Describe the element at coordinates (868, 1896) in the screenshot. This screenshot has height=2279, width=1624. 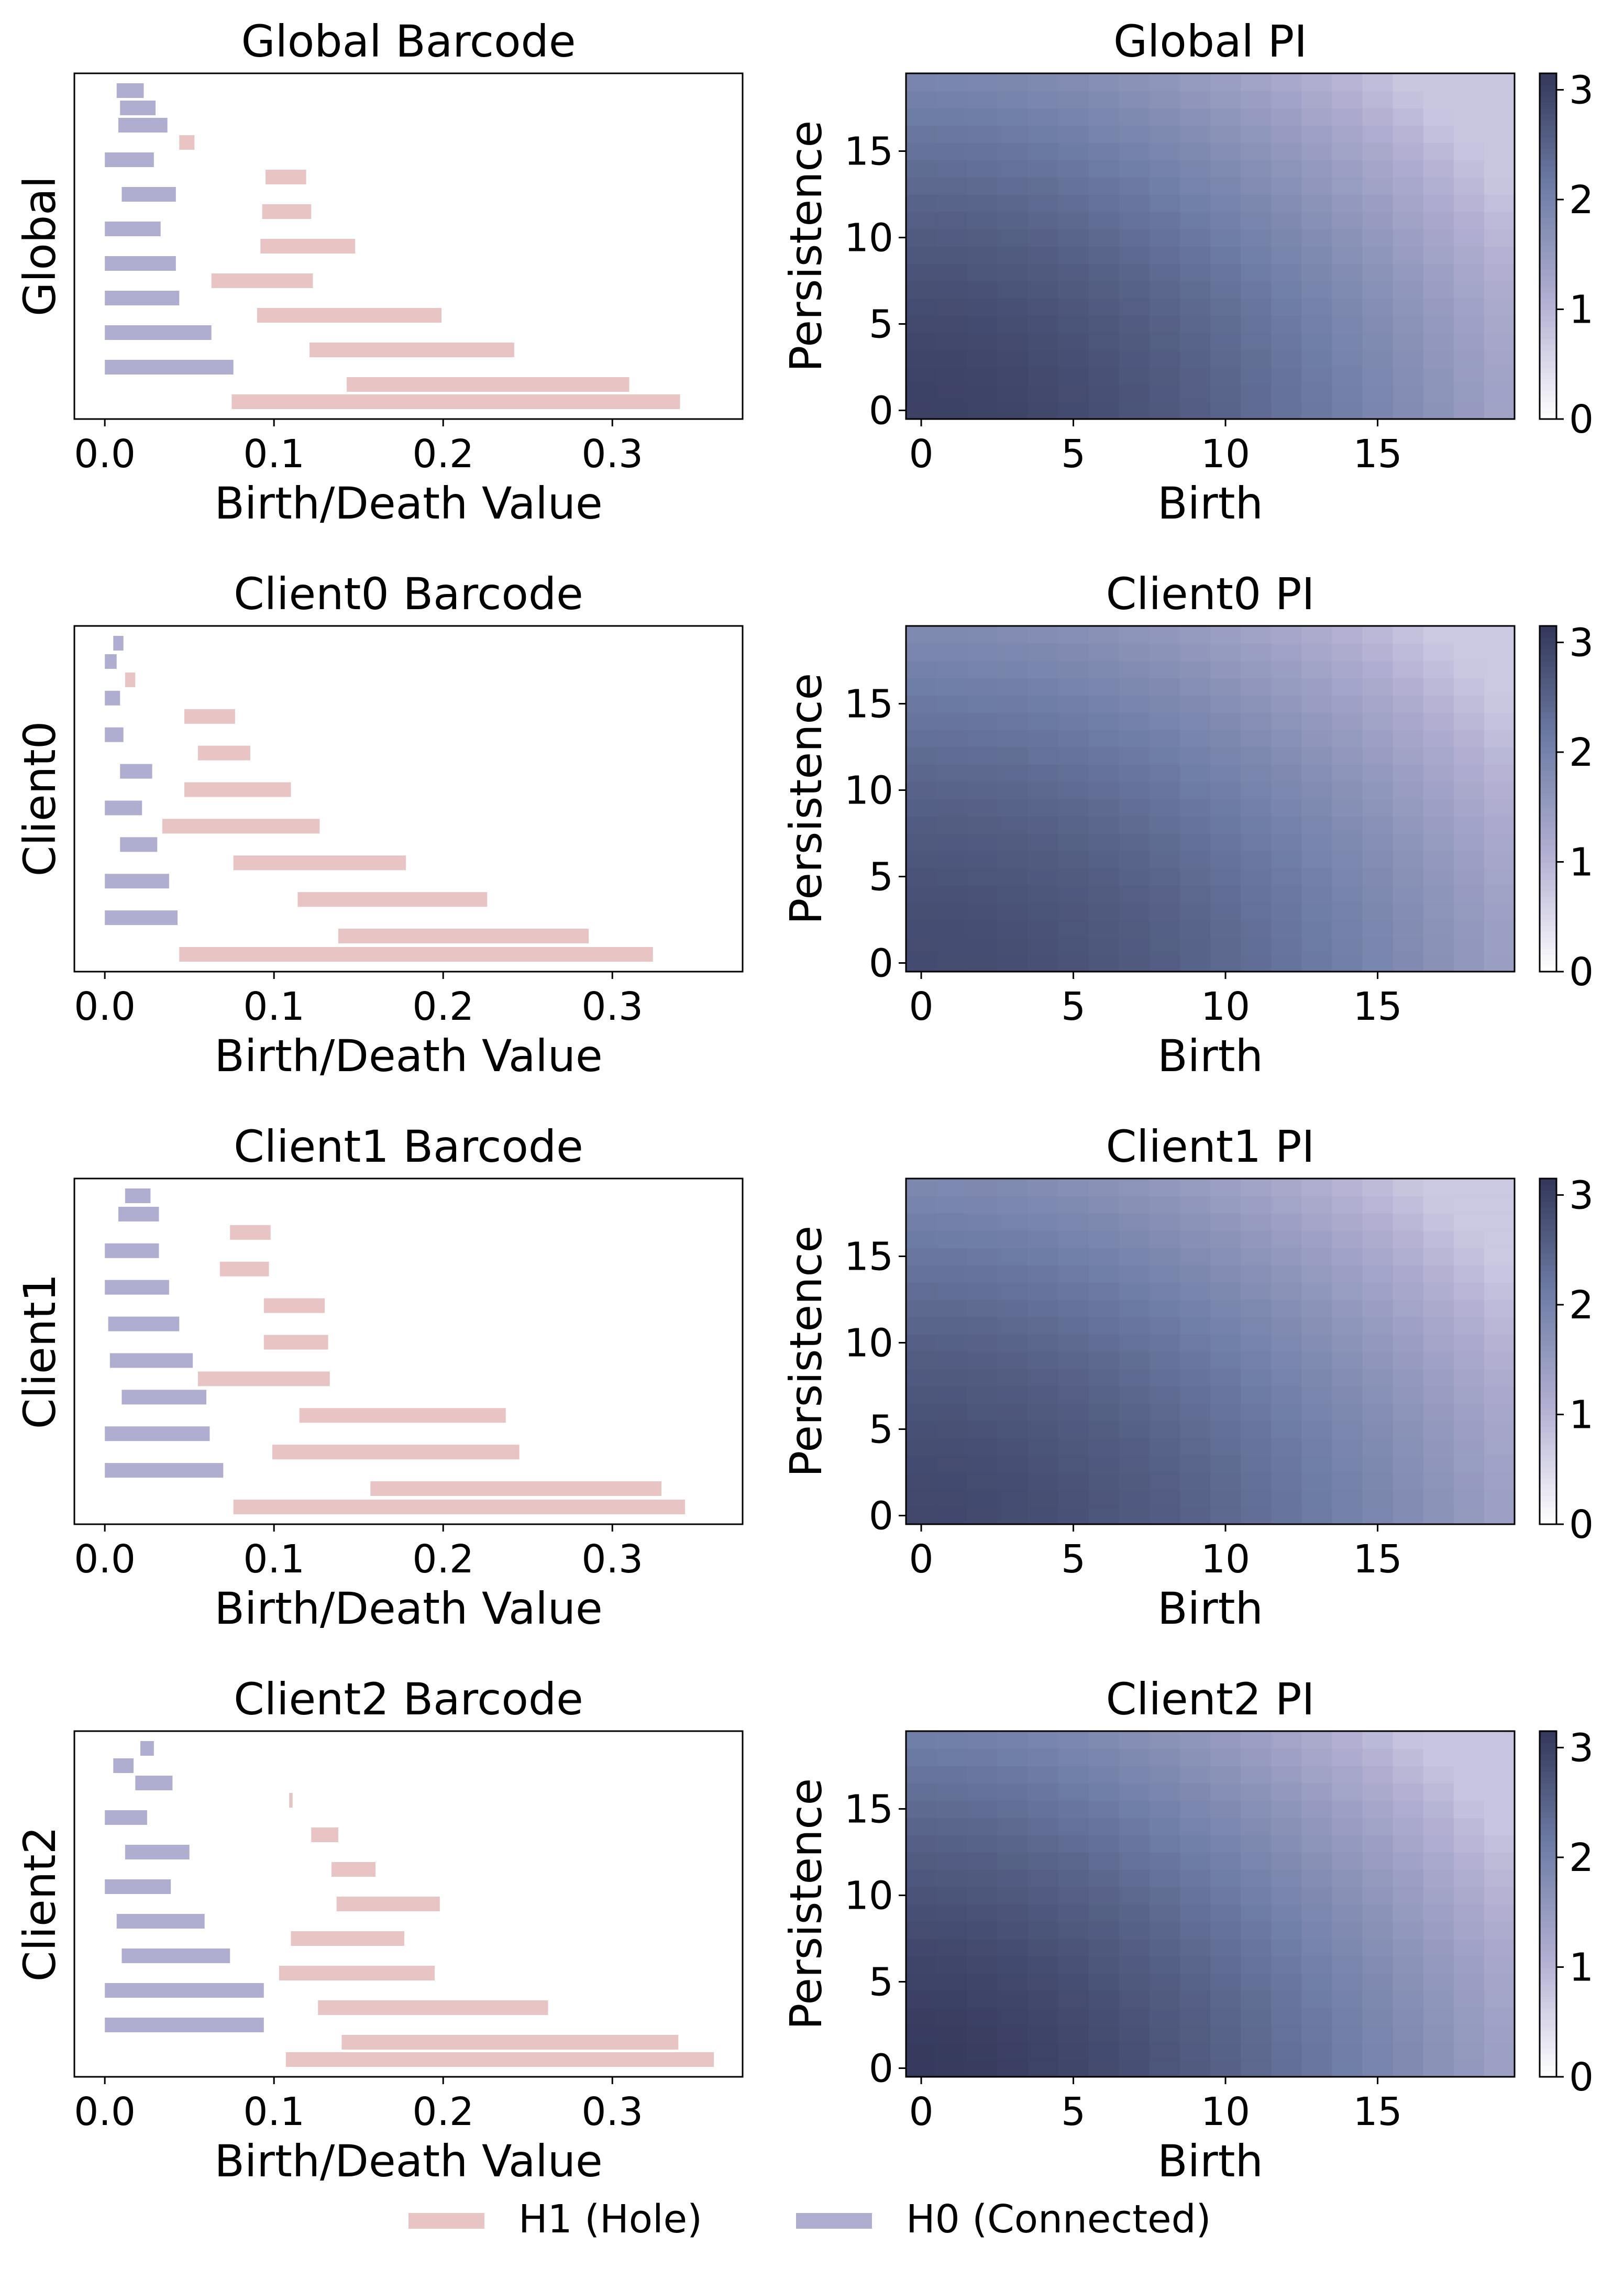
I see `pi-ytick-label: 10` at that location.